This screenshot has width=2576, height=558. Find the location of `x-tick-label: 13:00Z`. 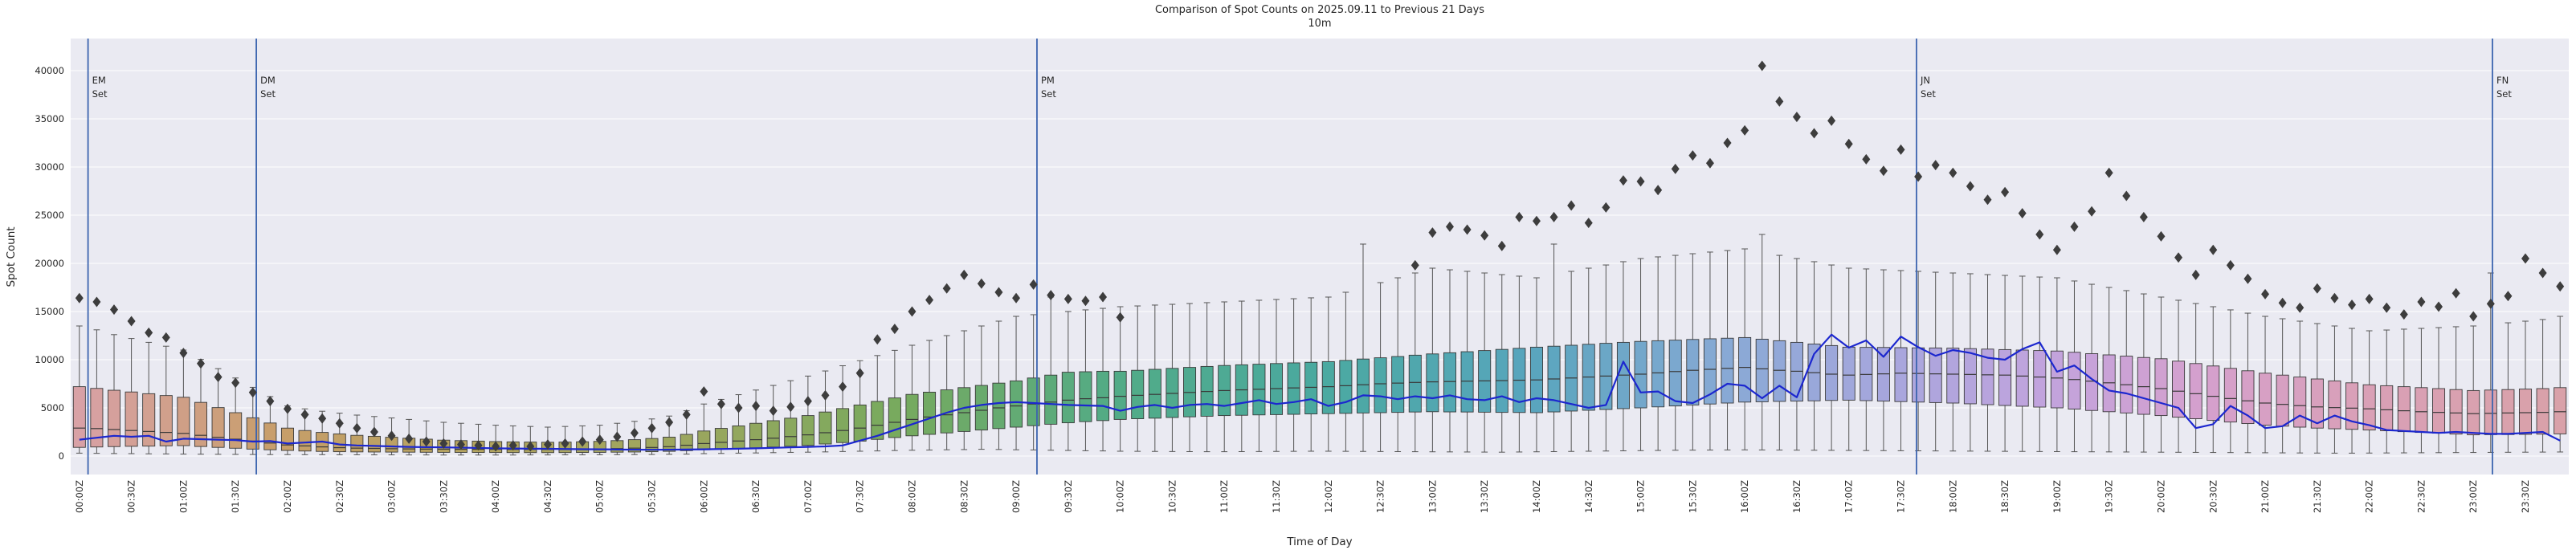

x-tick-label: 13:00Z is located at coordinates (1432, 496).